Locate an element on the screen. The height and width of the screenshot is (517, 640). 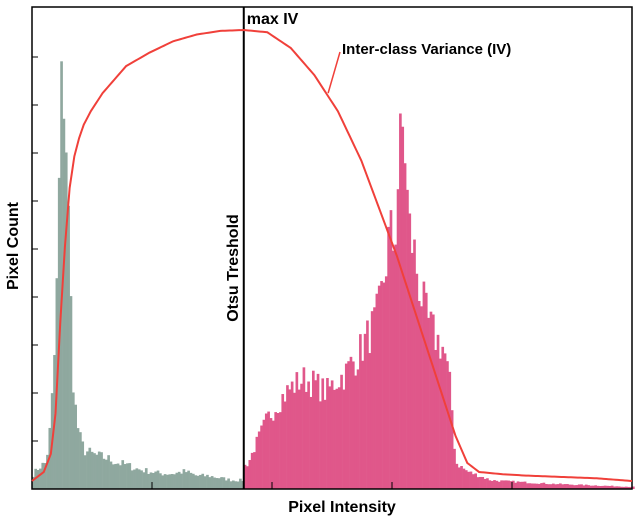
max-iv-label: max IV is located at coordinates (273, 19).